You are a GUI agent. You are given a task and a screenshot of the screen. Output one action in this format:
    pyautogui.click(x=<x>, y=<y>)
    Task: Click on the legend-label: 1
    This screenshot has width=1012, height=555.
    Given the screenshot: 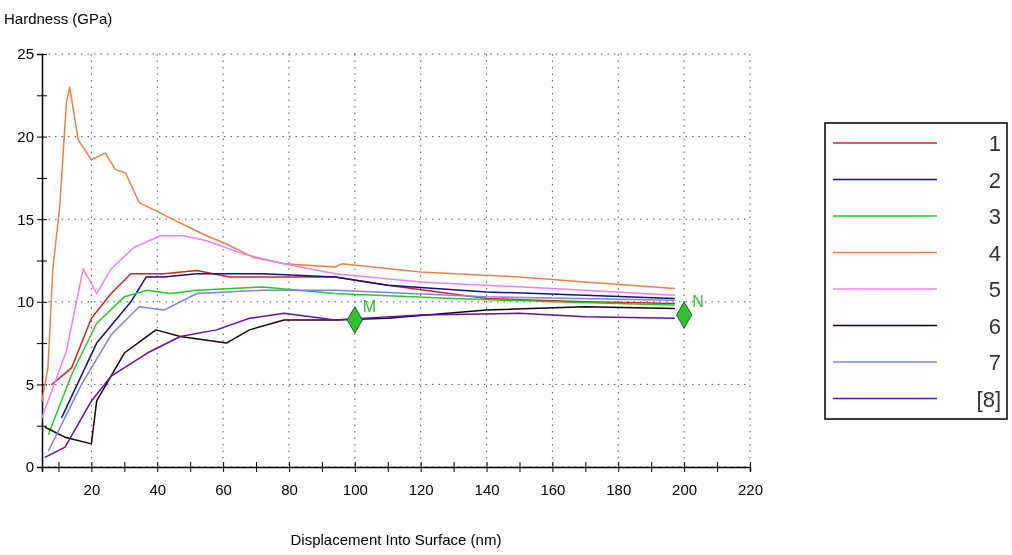 What is the action you would take?
    pyautogui.click(x=994, y=143)
    